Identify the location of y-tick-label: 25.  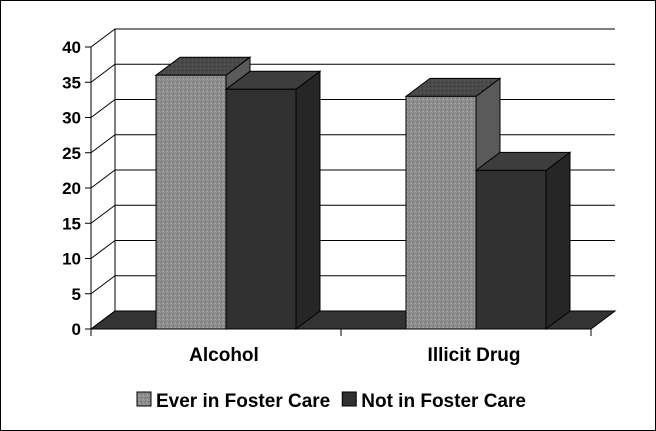
(71, 153).